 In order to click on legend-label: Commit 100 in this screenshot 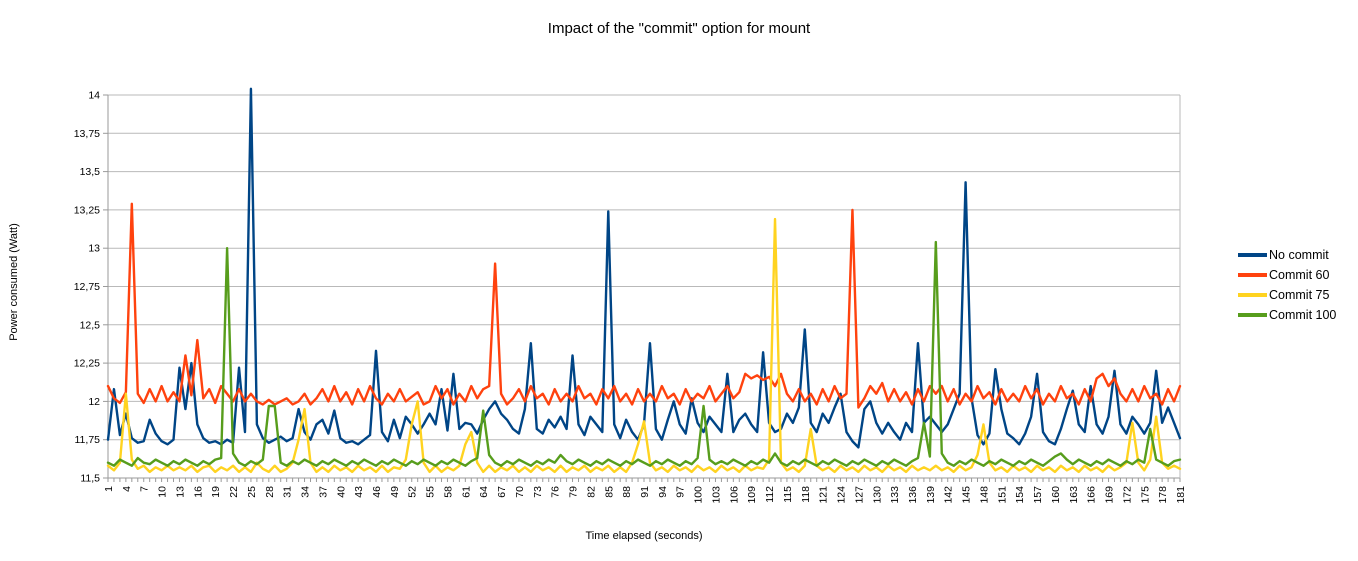, I will do `click(1303, 315)`.